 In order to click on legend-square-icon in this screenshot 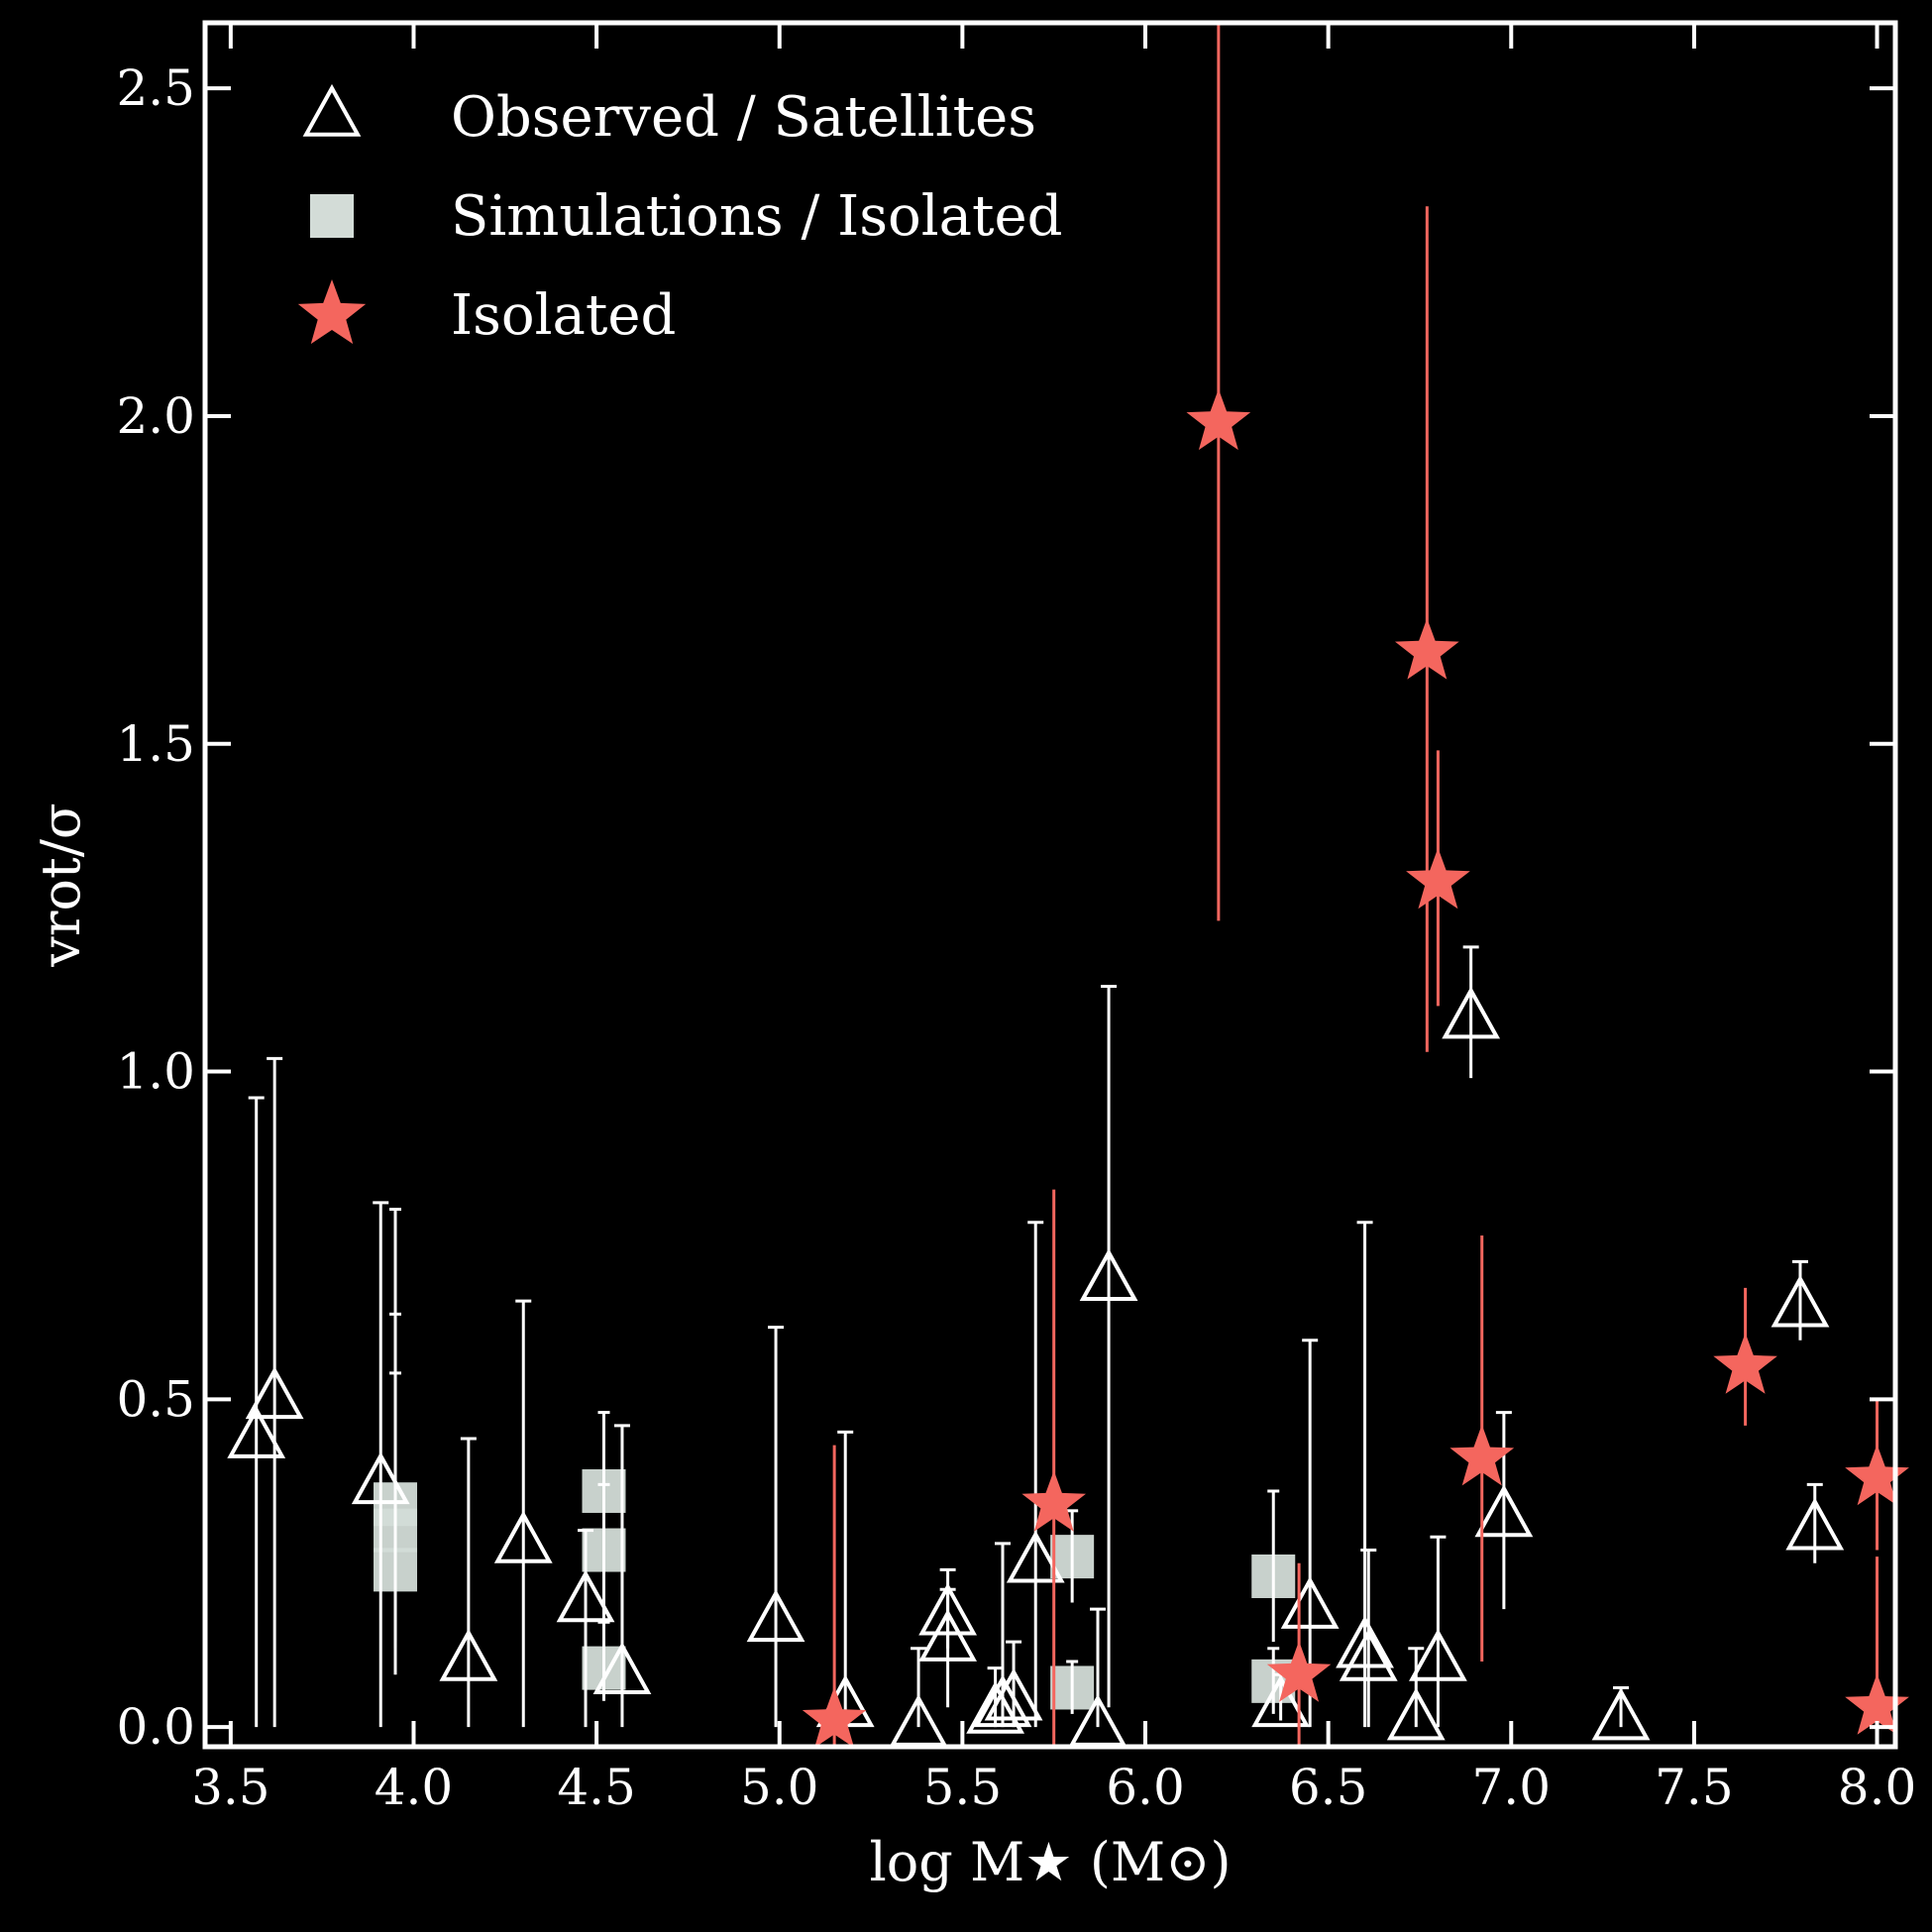, I will do `click(332, 216)`.